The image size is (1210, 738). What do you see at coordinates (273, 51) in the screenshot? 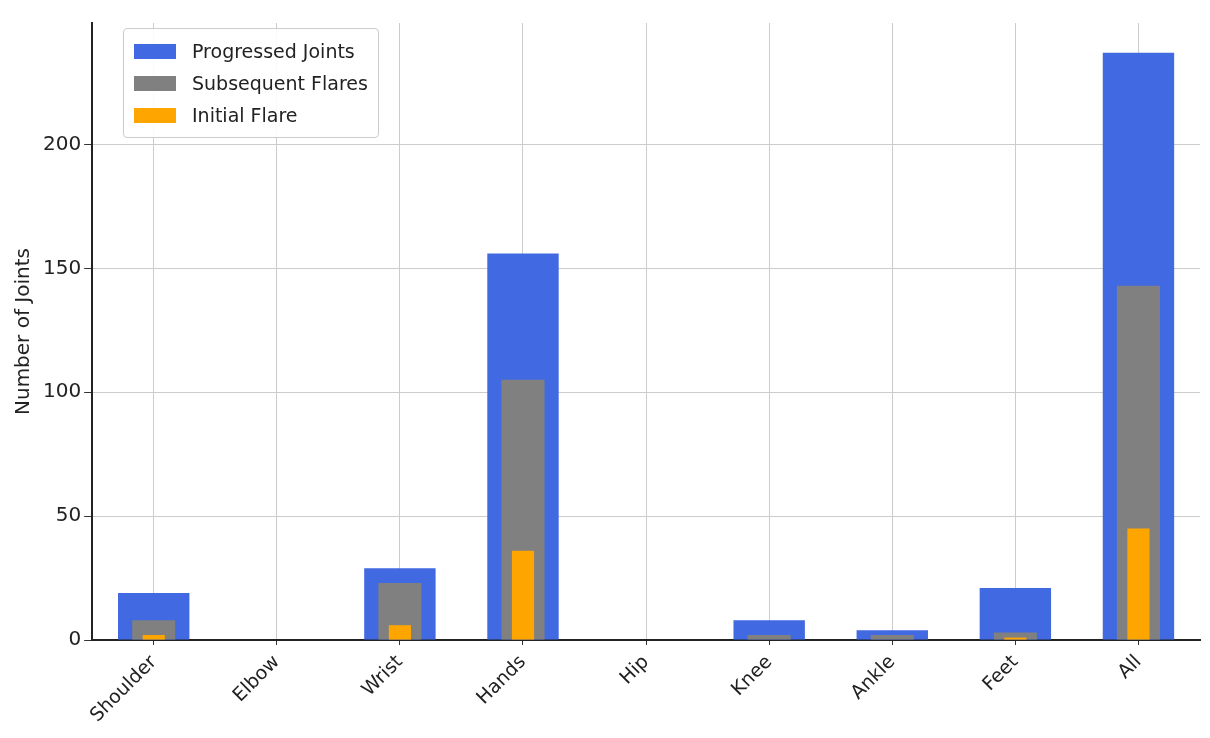
I see `legend-label: Progressed Joints` at bounding box center [273, 51].